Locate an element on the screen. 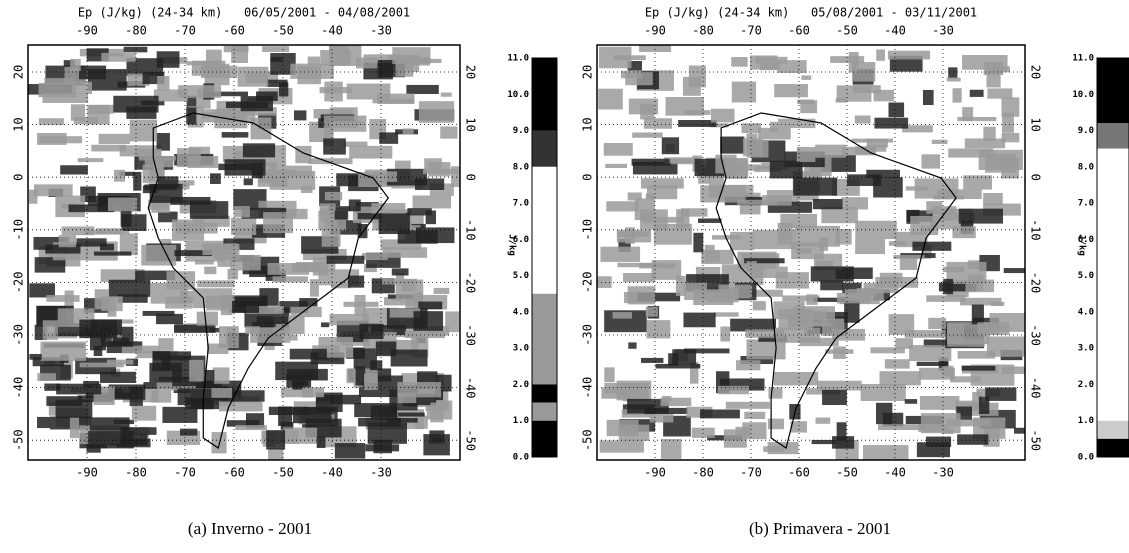  colorbar-tick-label: 7.0 is located at coordinates (1086, 204).